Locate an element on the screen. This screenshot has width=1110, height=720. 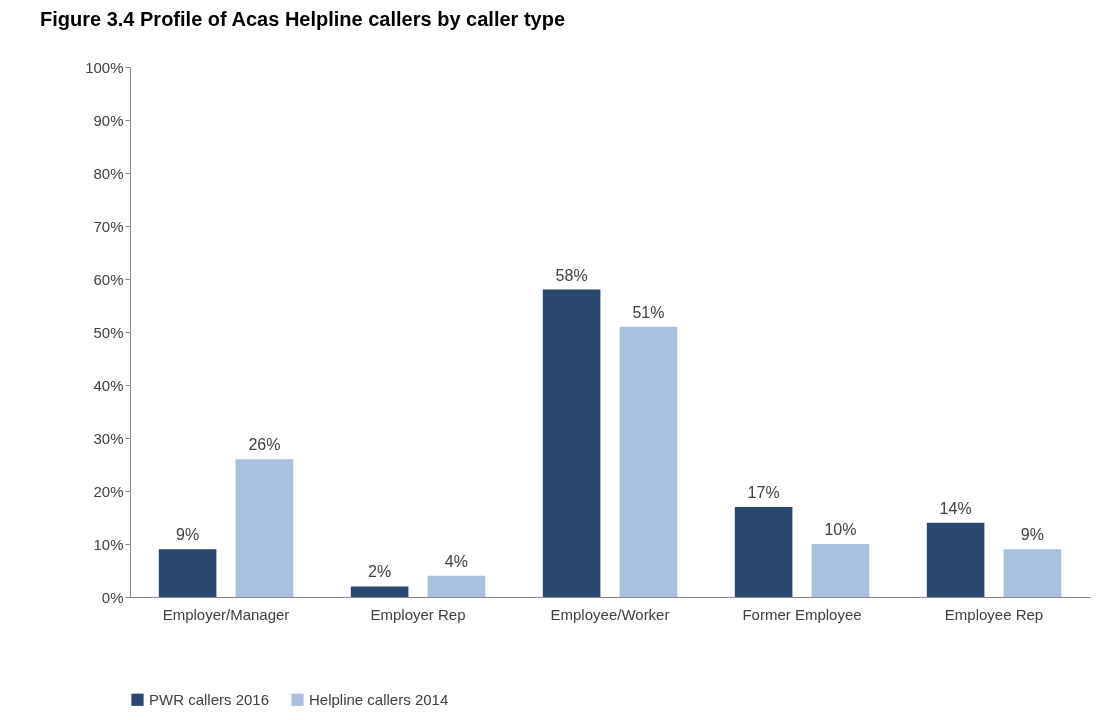
y-tick-label: 50% is located at coordinates (108, 332).